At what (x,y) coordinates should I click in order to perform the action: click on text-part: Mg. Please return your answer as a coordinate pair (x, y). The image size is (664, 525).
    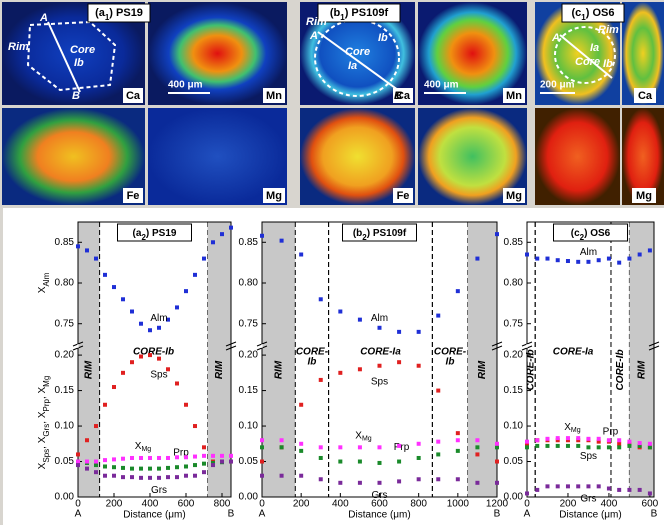
    Looking at the image, I should click on (367, 439).